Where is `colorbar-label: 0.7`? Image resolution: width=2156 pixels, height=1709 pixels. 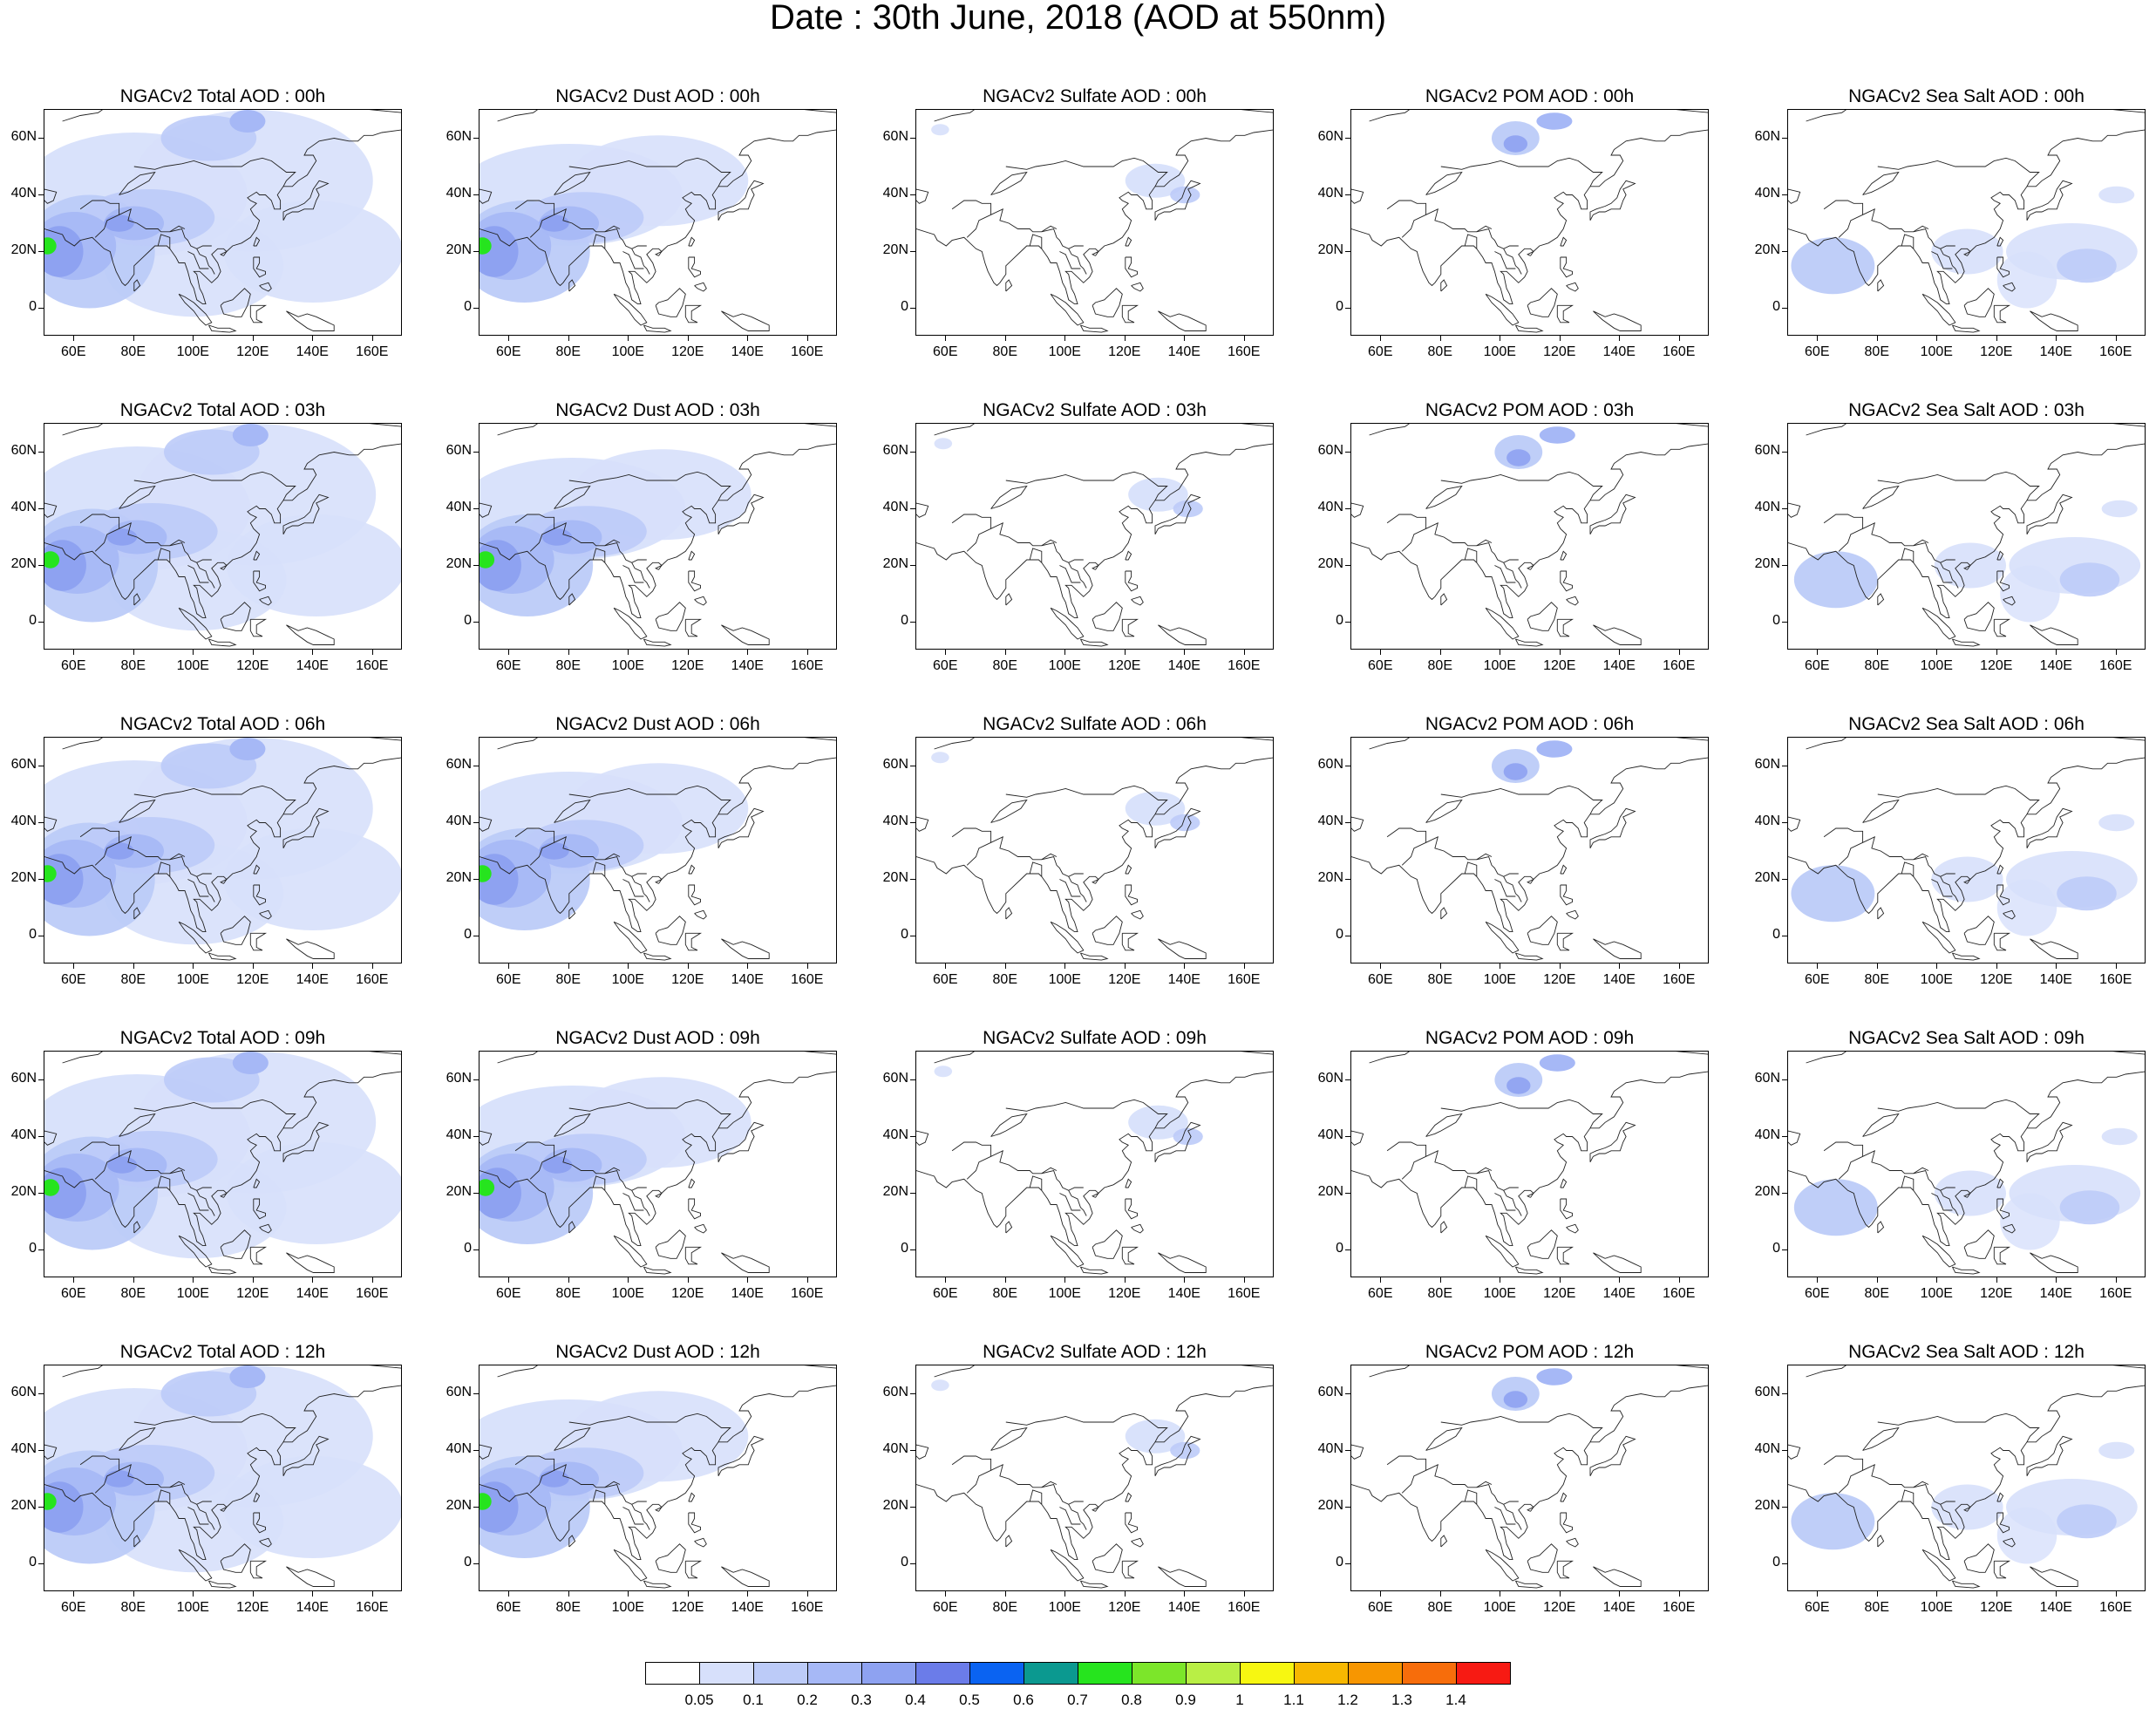
colorbar-label: 0.7 is located at coordinates (1077, 1700).